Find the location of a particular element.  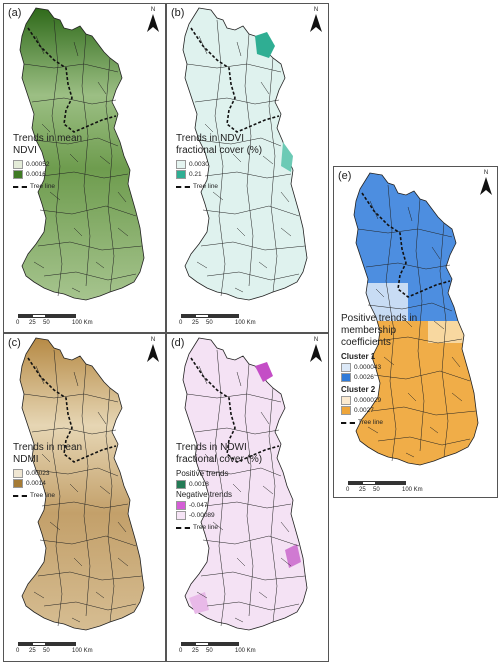

legend-value-cluster1-low: 0.000043 is located at coordinates (368, 367).